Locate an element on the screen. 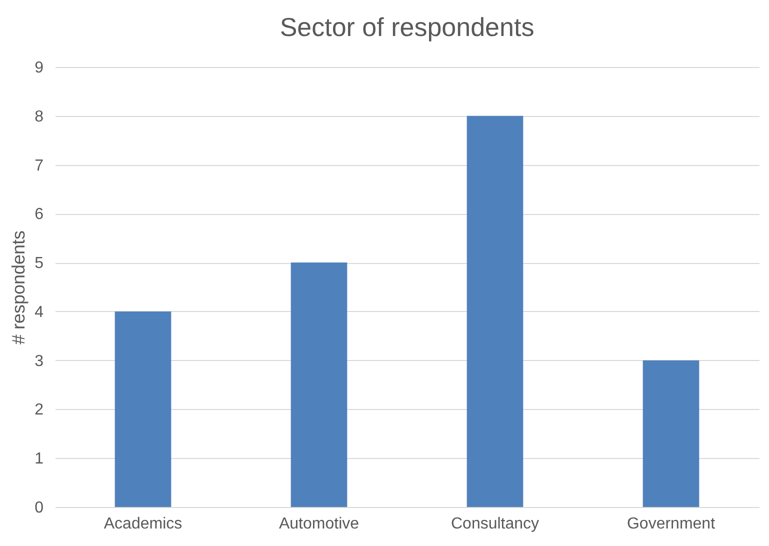  x-tick-label: Academics is located at coordinates (143, 524).